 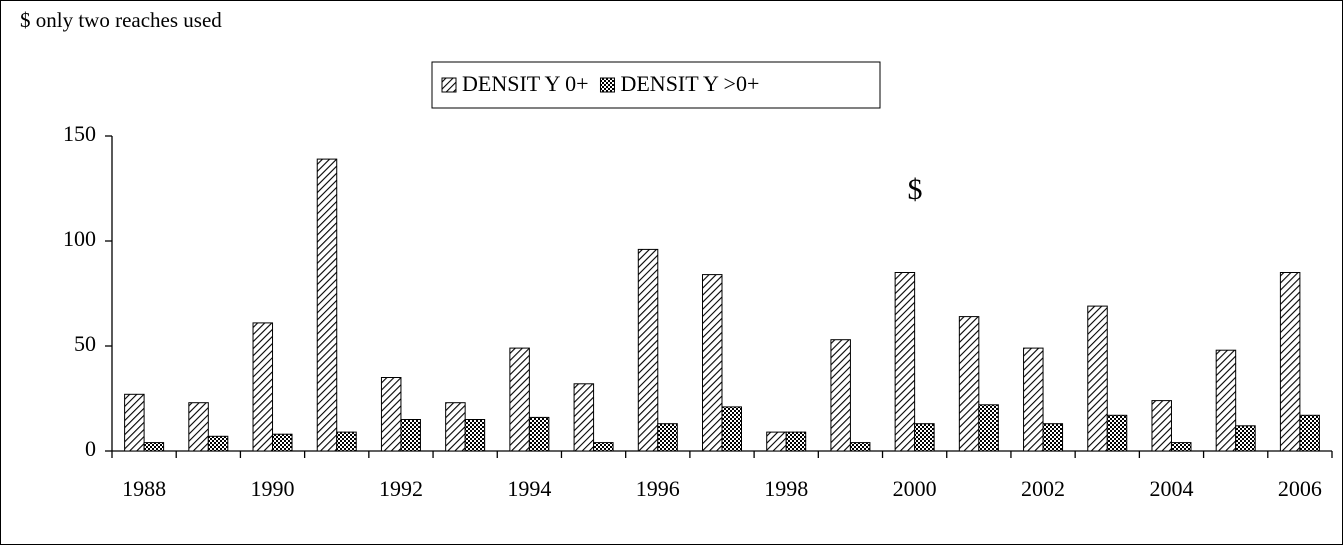 What do you see at coordinates (85, 343) in the screenshot?
I see `y-tick-label: 50` at bounding box center [85, 343].